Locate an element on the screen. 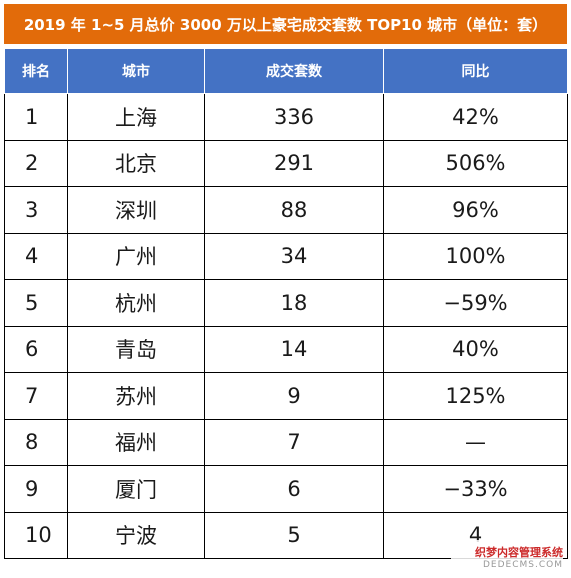 This screenshot has height=578, width=571. count-cell: 88 is located at coordinates (294, 210).